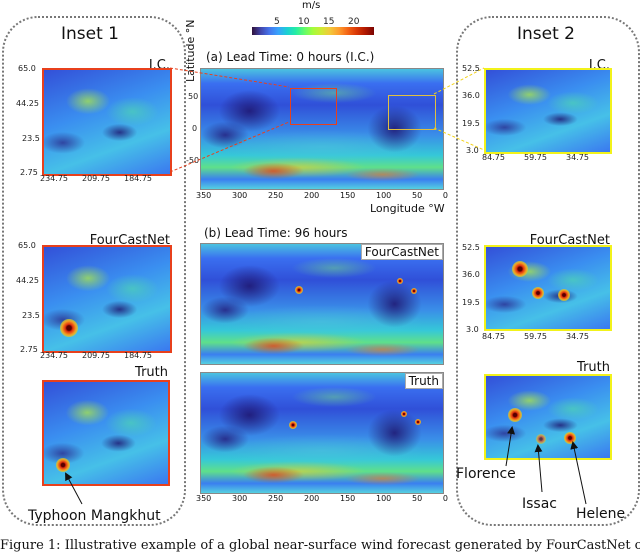  I want to click on helene-label: Helene, so click(601, 514).